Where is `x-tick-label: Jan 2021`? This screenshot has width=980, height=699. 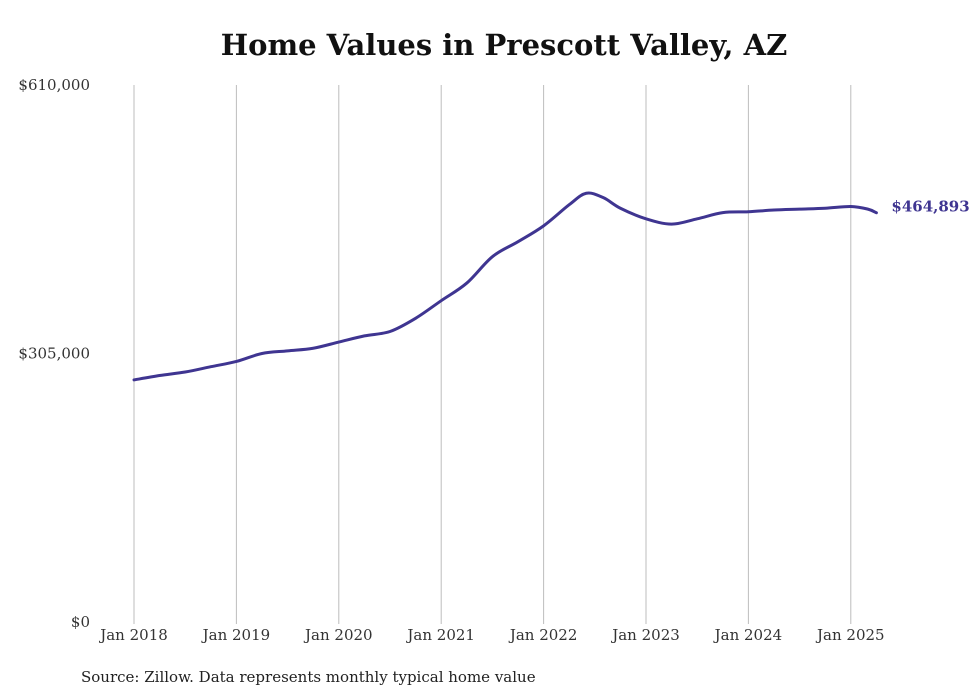 x-tick-label: Jan 2021 is located at coordinates (440, 635).